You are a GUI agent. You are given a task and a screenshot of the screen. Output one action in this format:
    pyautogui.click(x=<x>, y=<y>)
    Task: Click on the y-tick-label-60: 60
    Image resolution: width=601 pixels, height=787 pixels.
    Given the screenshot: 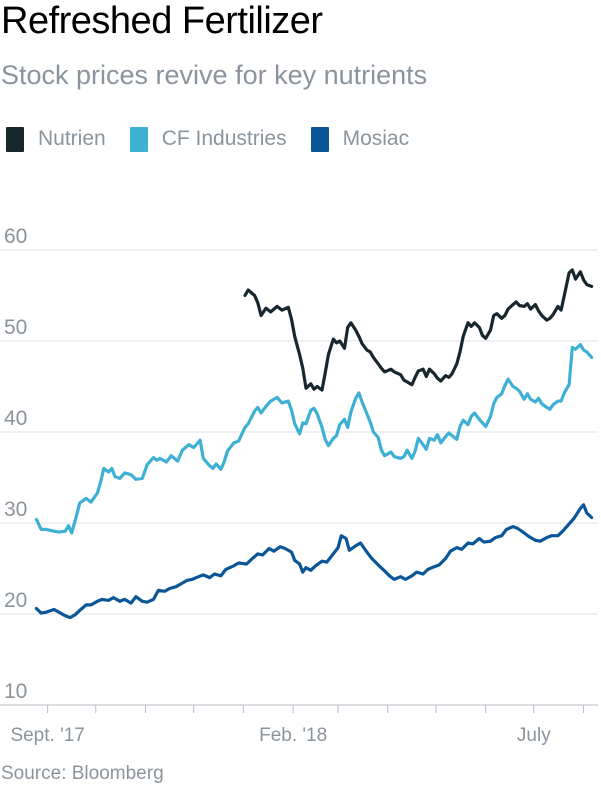 What is the action you would take?
    pyautogui.click(x=15, y=236)
    